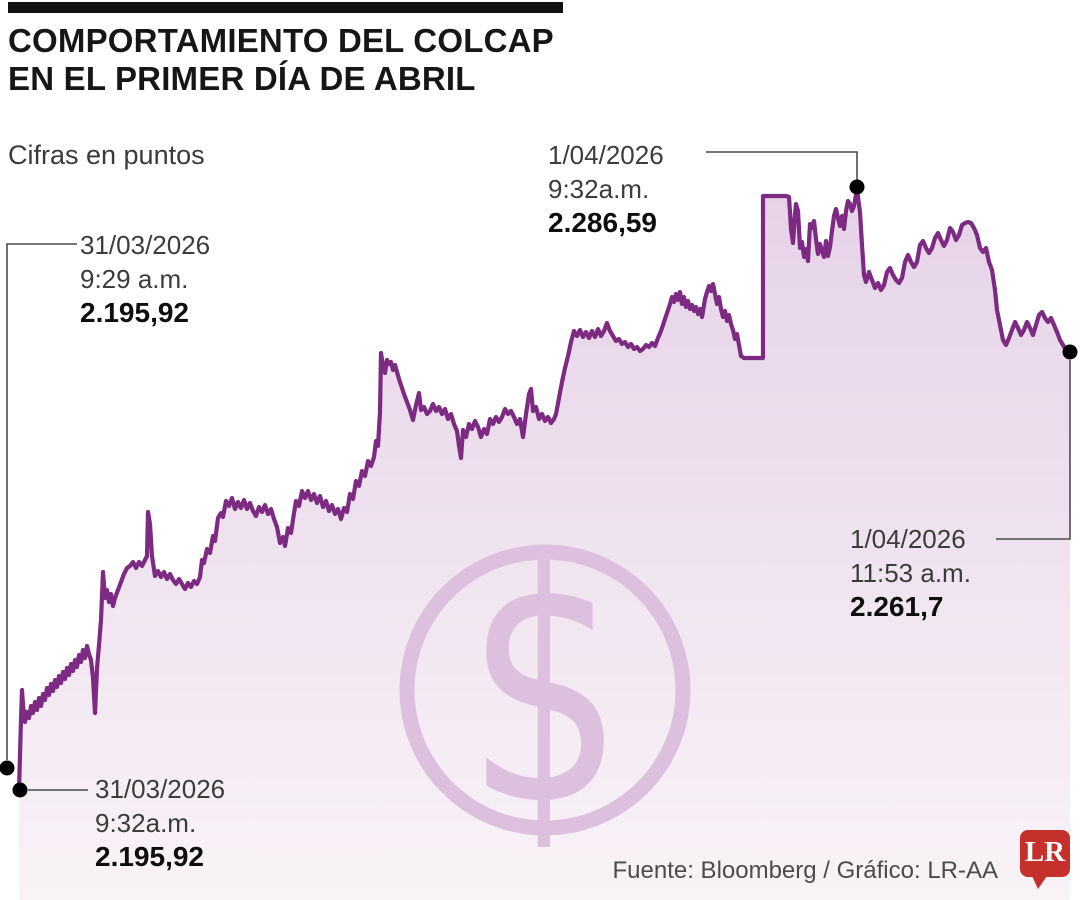 This screenshot has width=1080, height=900. Describe the element at coordinates (285, 7) in the screenshot. I see `title-accent-bar` at that location.